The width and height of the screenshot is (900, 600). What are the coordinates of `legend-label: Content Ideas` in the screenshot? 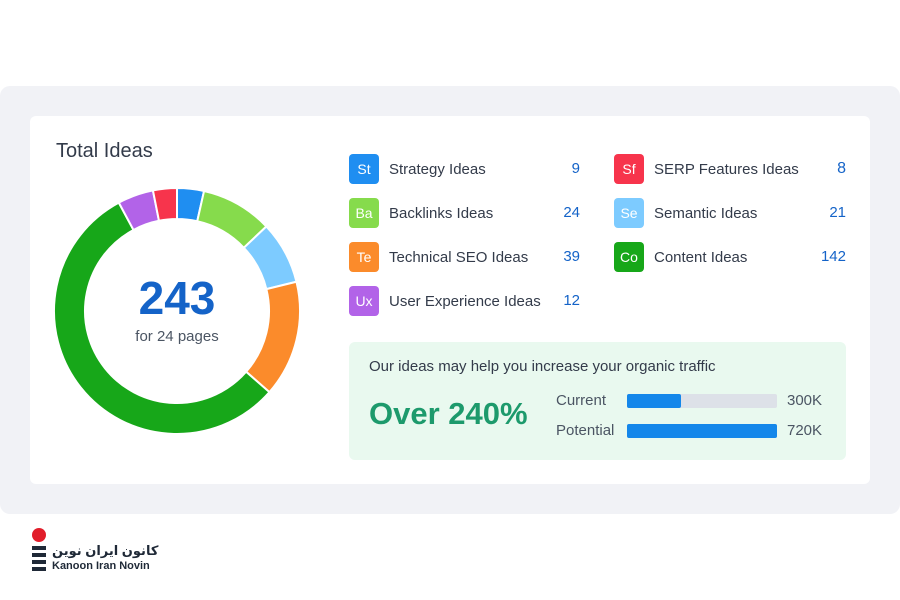 It's located at (701, 257).